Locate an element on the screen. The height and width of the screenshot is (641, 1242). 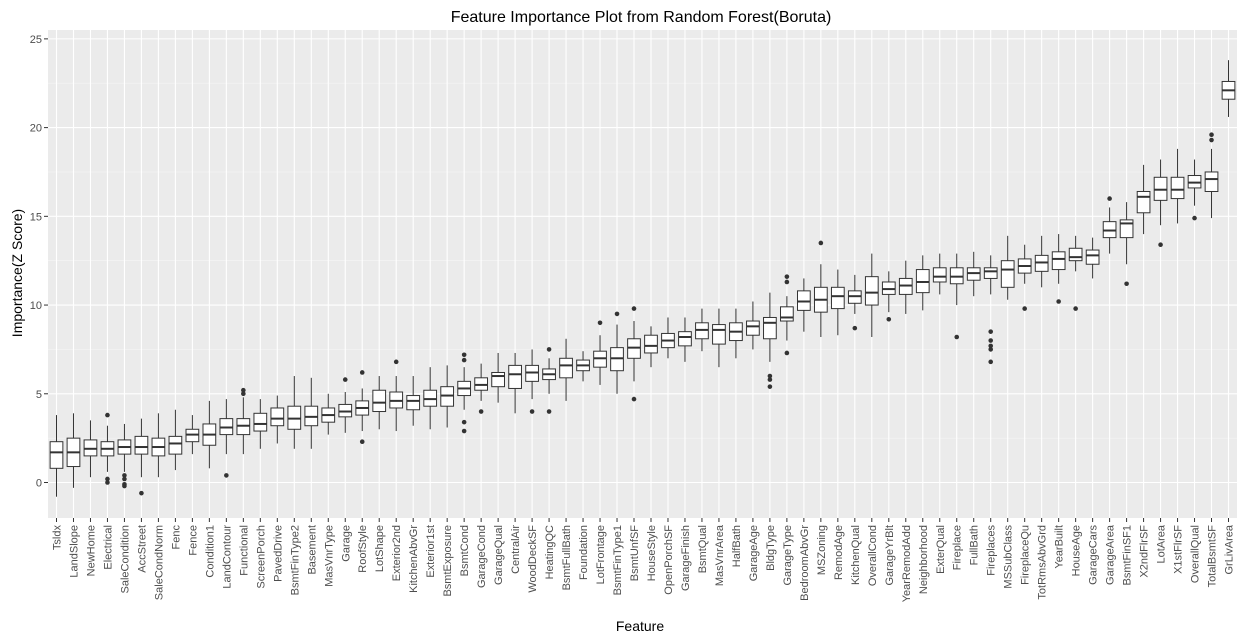
box-BldgType is located at coordinates (770, 340).